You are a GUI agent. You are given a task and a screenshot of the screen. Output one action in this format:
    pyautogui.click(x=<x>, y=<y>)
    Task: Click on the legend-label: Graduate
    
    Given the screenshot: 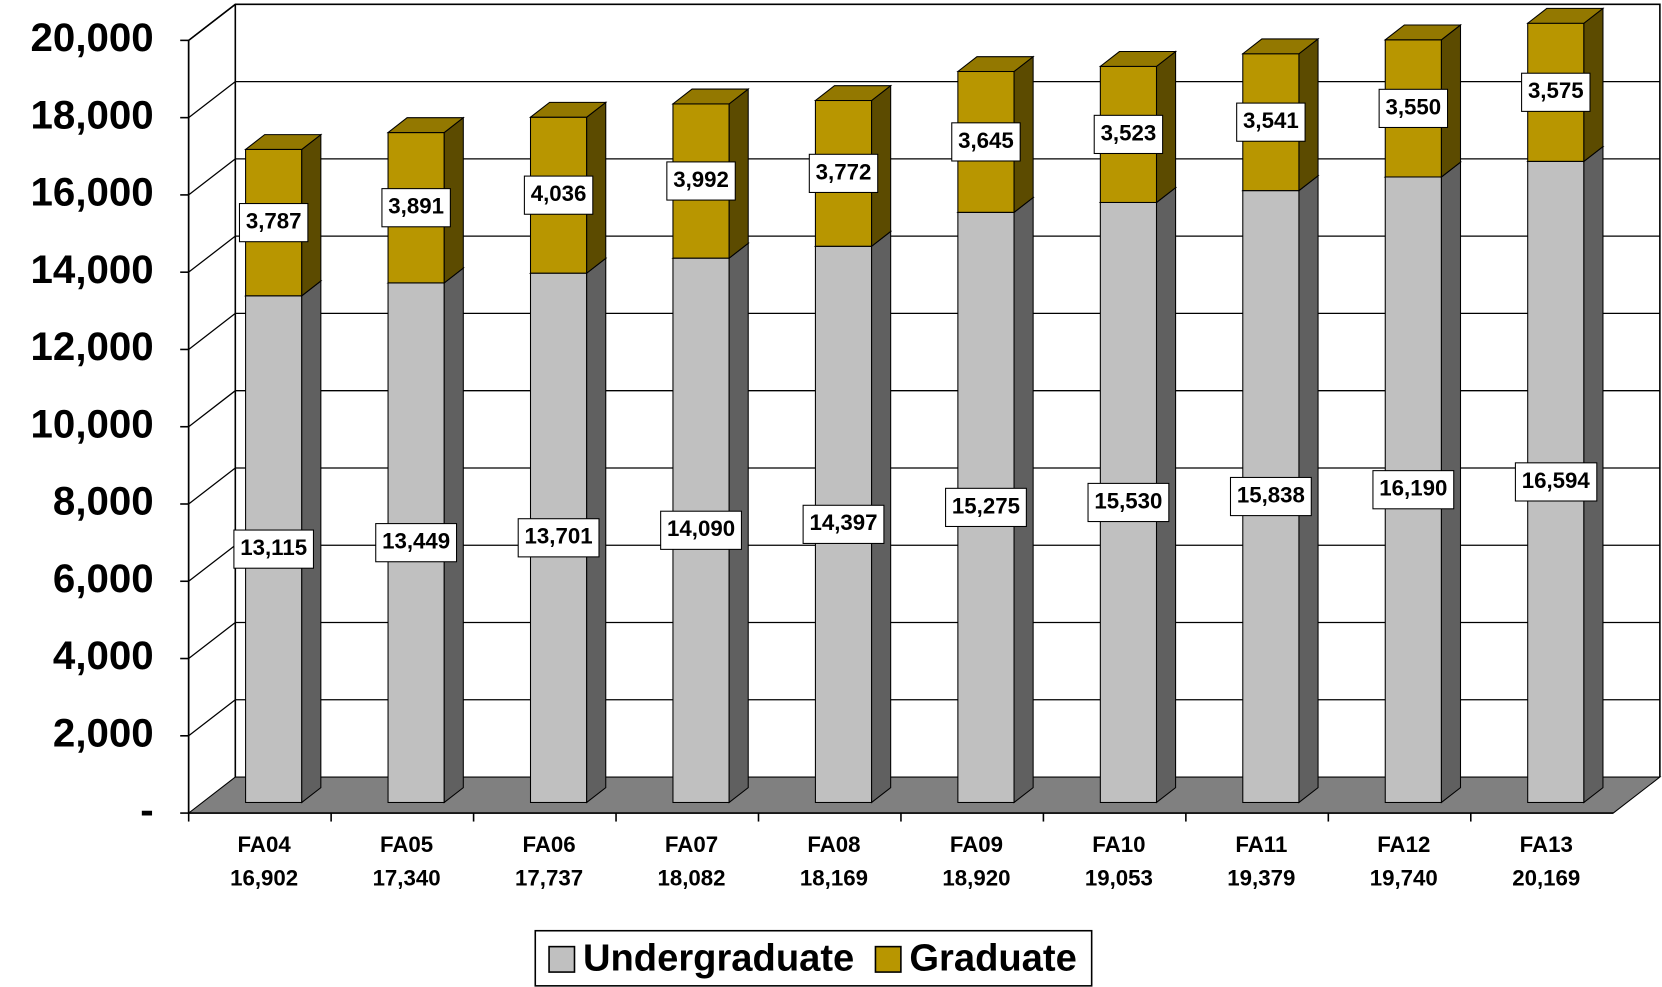 What is the action you would take?
    pyautogui.click(x=992, y=957)
    